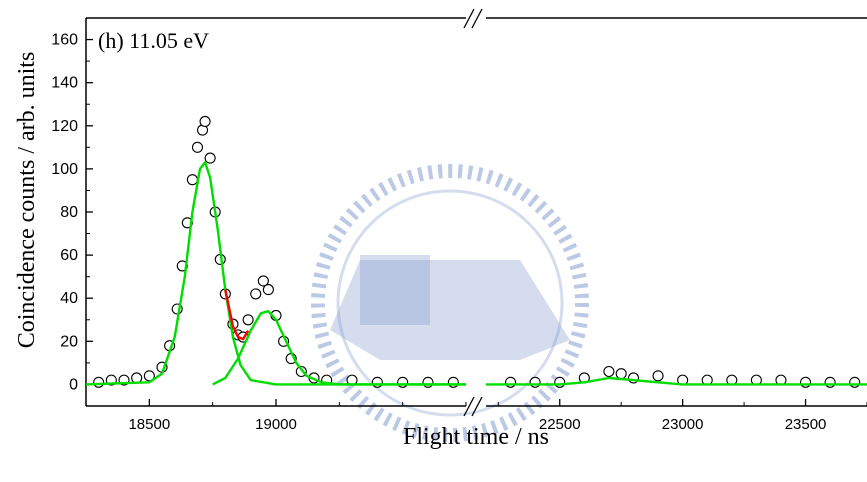 Image resolution: width=867 pixels, height=482 pixels. I want to click on x-tick-label: 19000, so click(276, 424).